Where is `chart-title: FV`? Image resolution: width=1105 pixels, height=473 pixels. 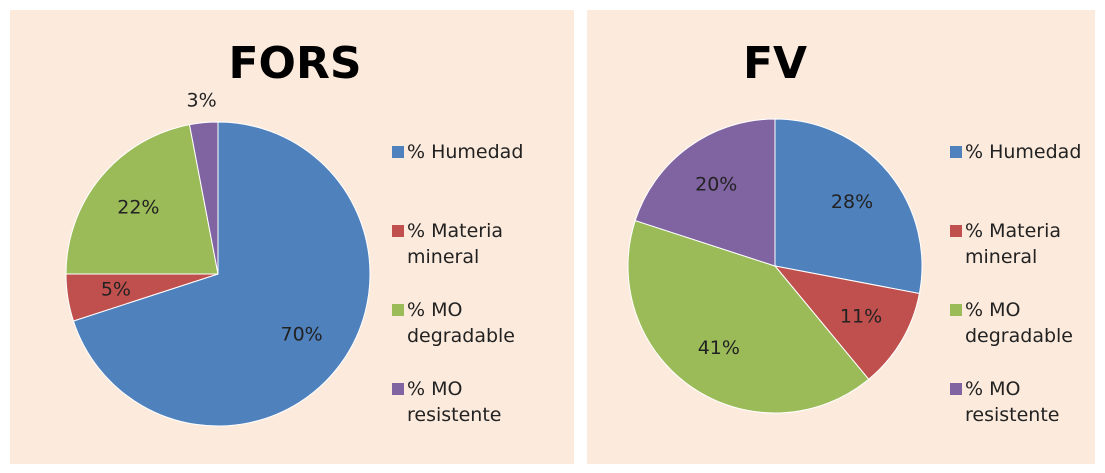 chart-title: FV is located at coordinates (775, 63).